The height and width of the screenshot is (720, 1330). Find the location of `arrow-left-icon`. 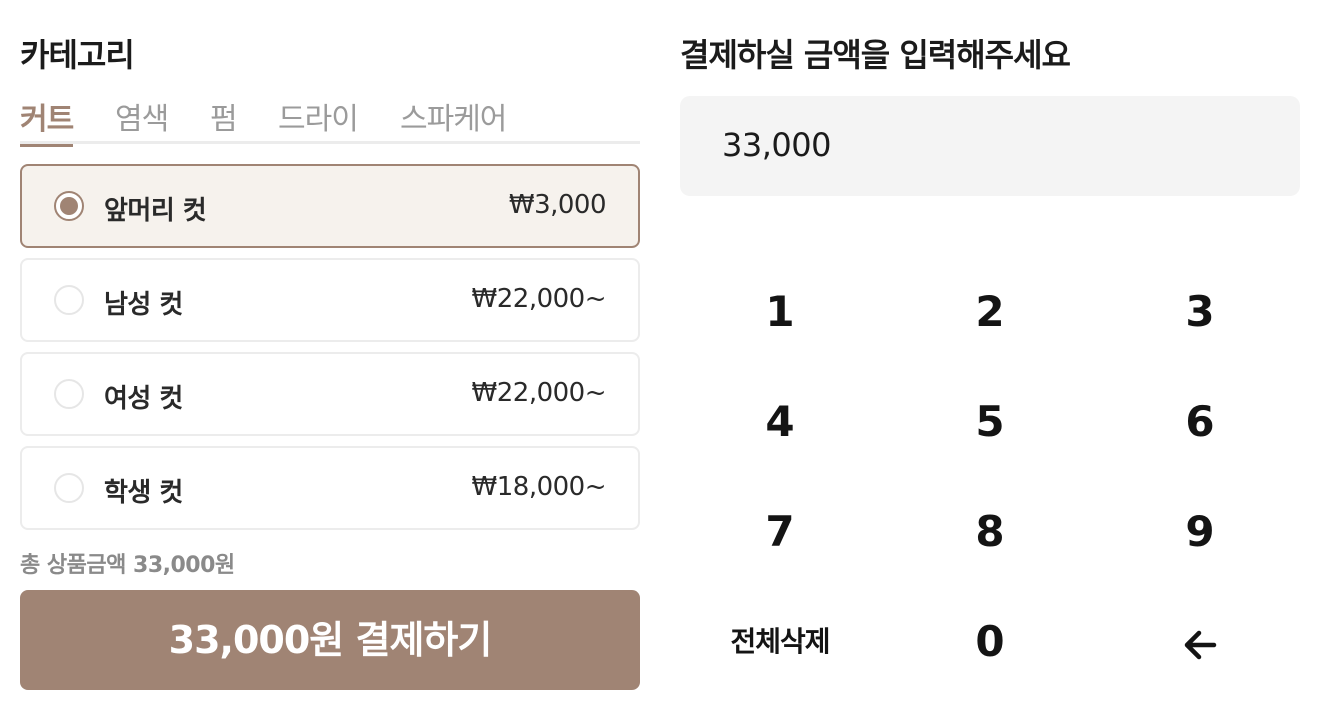

arrow-left-icon is located at coordinates (1200, 644).